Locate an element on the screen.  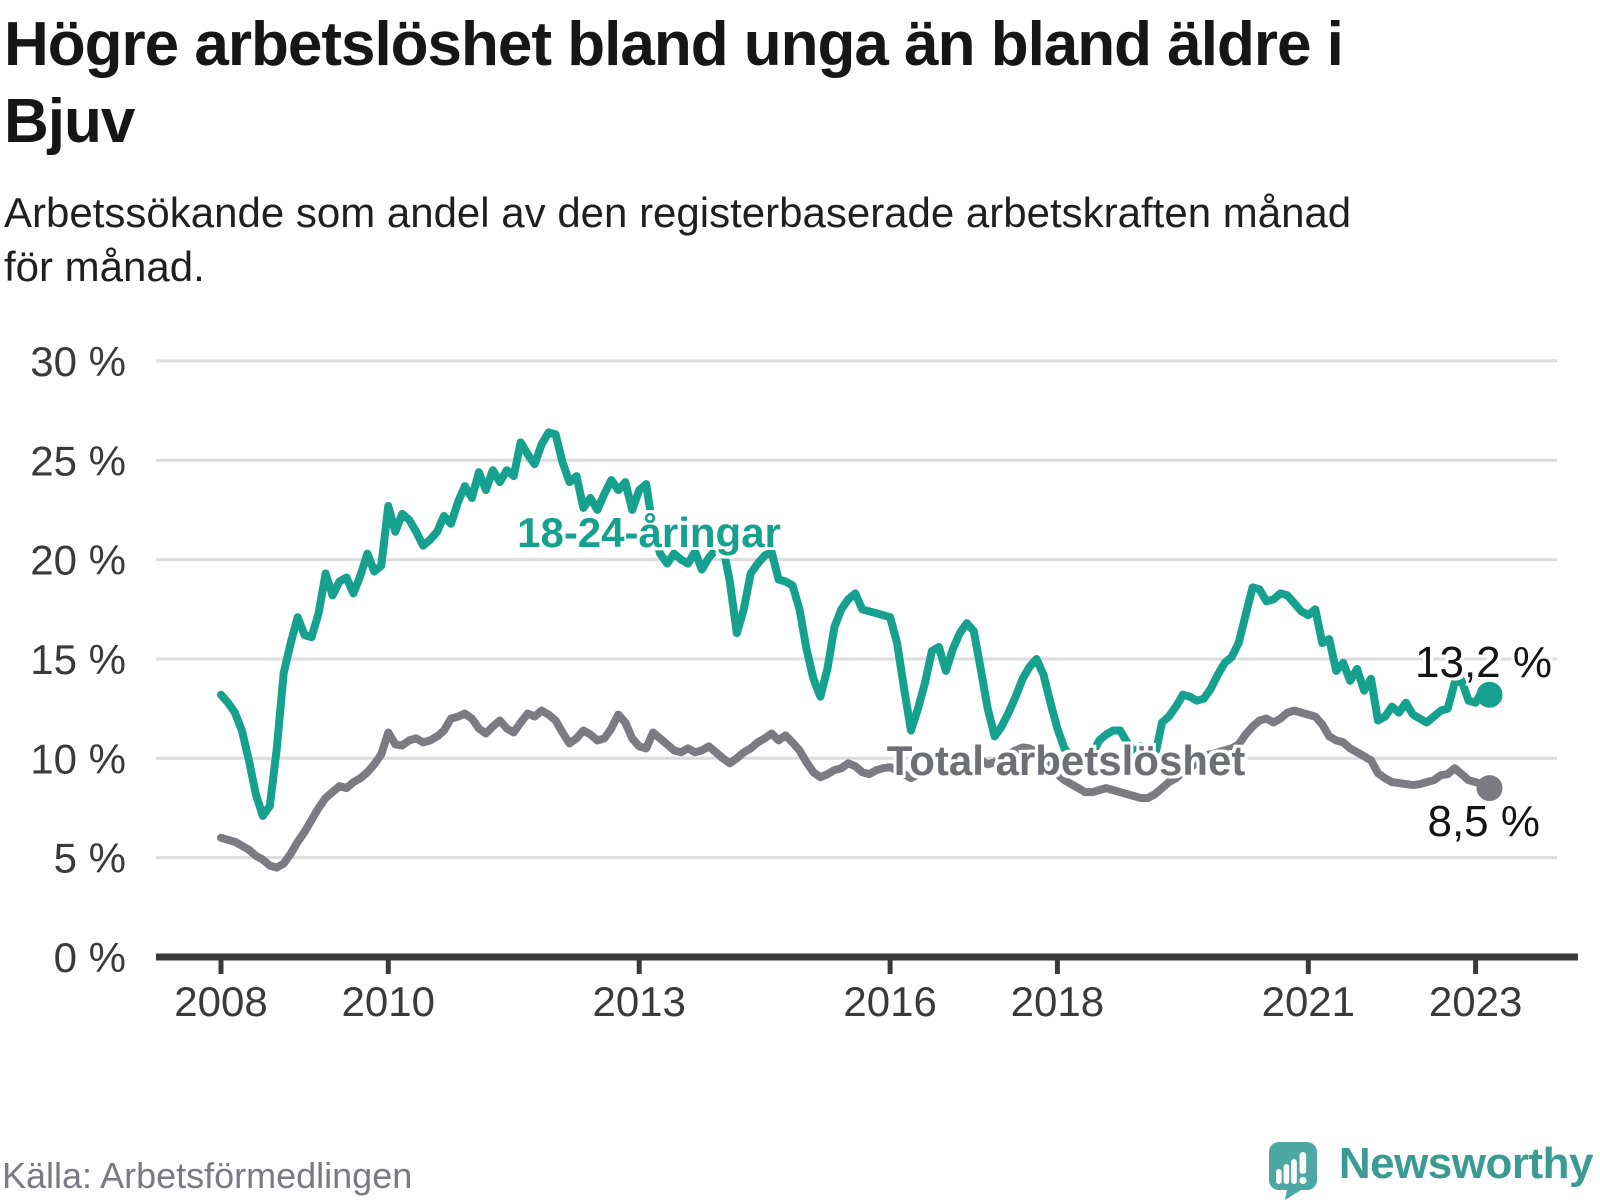
newsworthy-logo-icon is located at coordinates (1292, 1171).